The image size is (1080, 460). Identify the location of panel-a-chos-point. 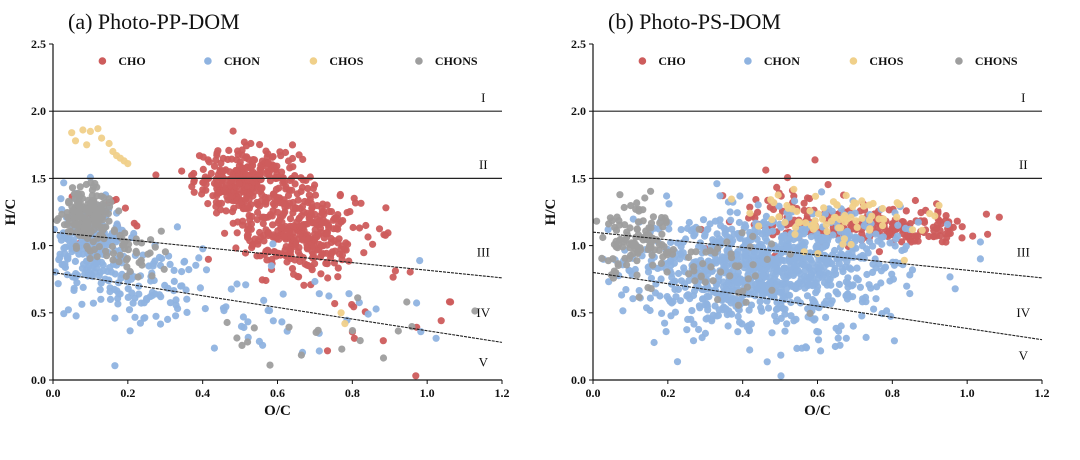
(75, 141).